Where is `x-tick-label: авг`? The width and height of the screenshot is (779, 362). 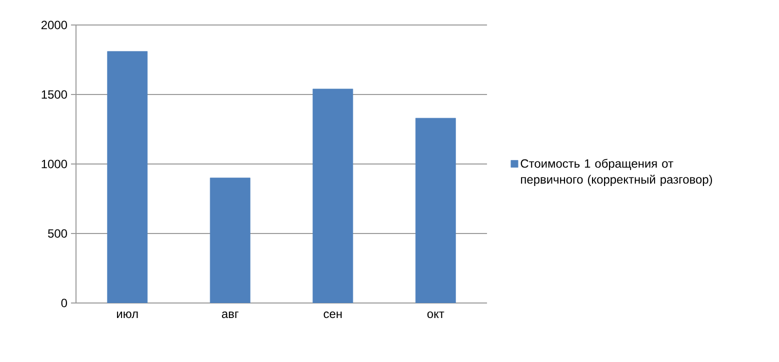
x-tick-label: авг is located at coordinates (230, 315).